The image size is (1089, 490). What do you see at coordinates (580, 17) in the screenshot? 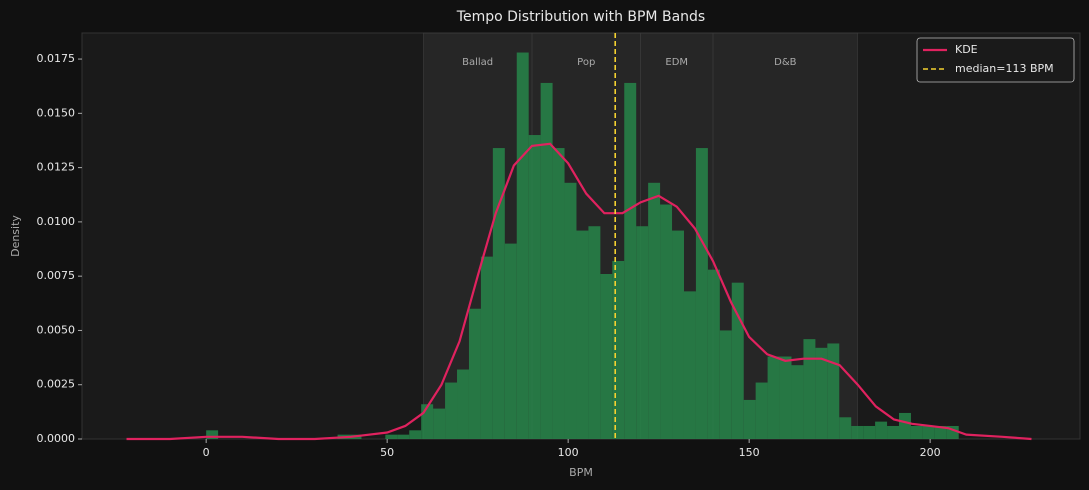
I see `chart-title: Tempo Distribution with BPM Bands` at bounding box center [580, 17].